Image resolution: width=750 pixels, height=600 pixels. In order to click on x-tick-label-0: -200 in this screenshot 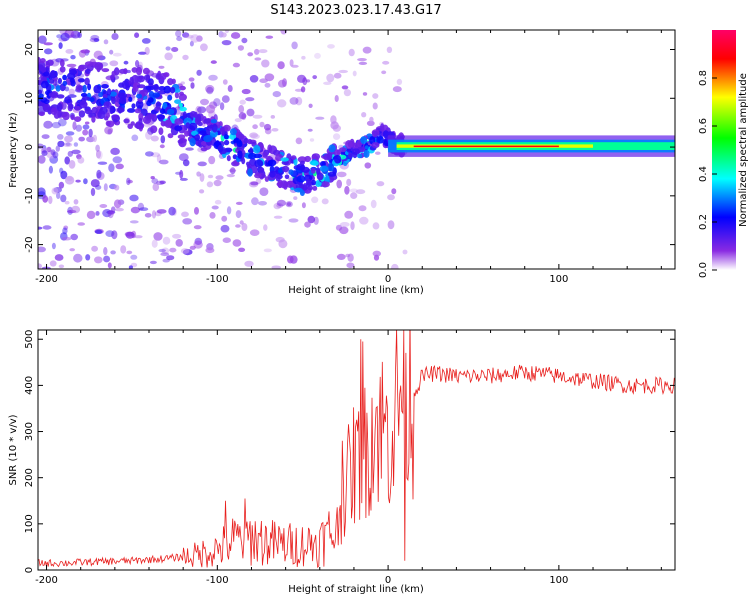, I will do `click(46, 279)`.